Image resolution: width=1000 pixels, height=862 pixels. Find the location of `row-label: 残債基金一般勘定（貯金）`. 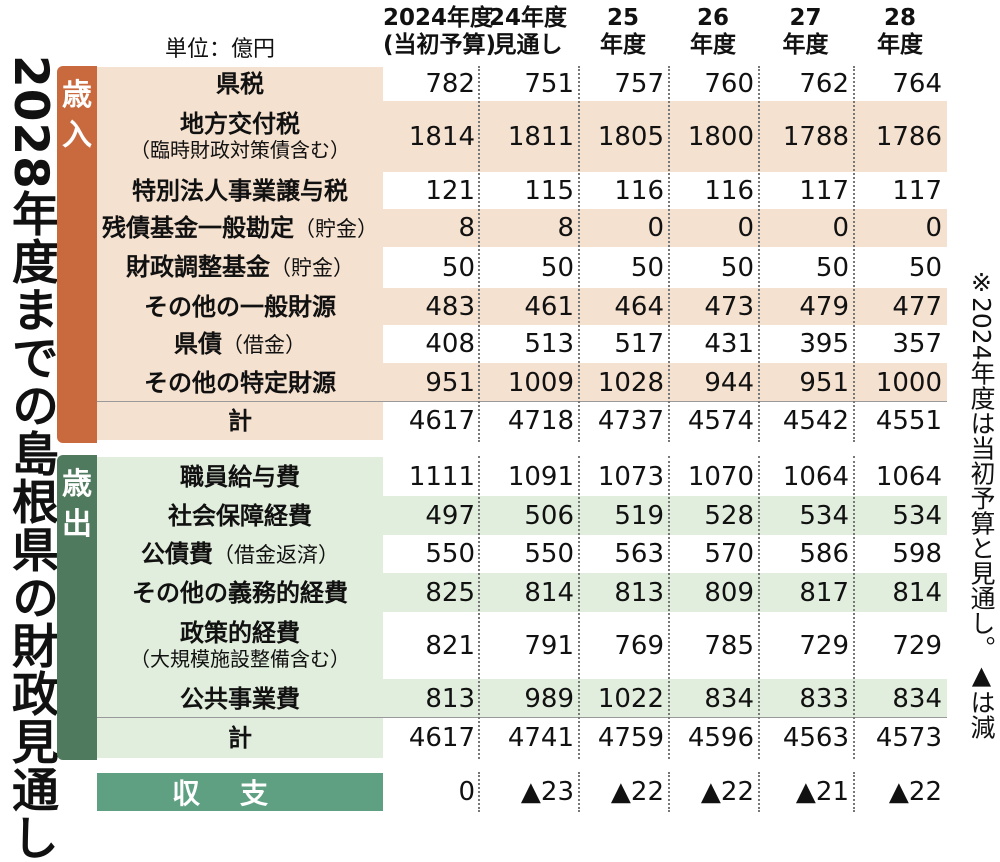

row-label: 残債基金一般勘定（貯金） is located at coordinates (240, 228).